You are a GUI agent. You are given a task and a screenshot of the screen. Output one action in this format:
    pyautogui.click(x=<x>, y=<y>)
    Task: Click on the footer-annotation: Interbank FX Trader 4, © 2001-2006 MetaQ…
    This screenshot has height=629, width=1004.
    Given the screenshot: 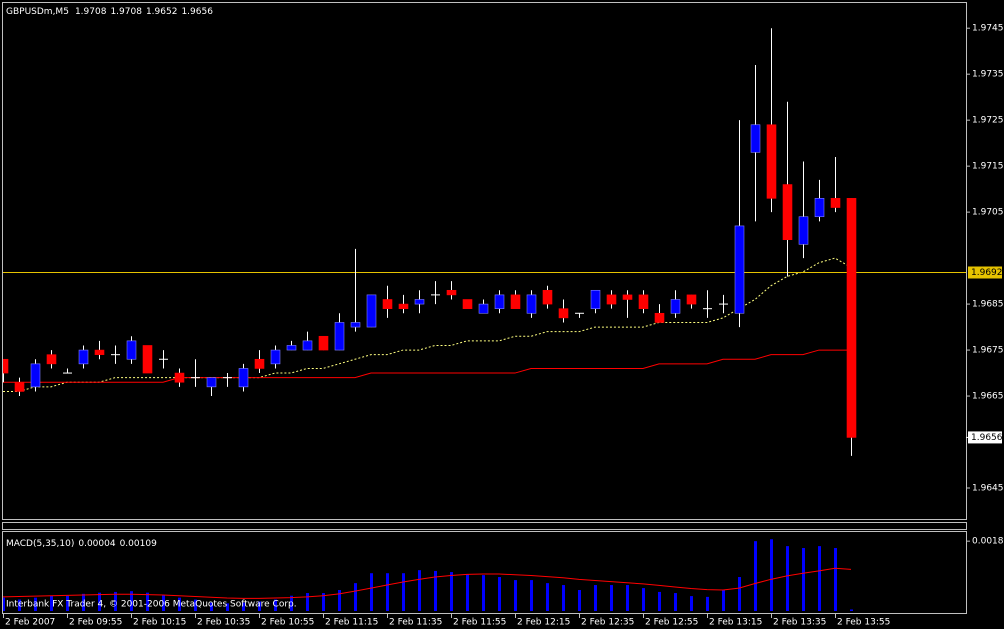 What is the action you would take?
    pyautogui.click(x=151, y=605)
    